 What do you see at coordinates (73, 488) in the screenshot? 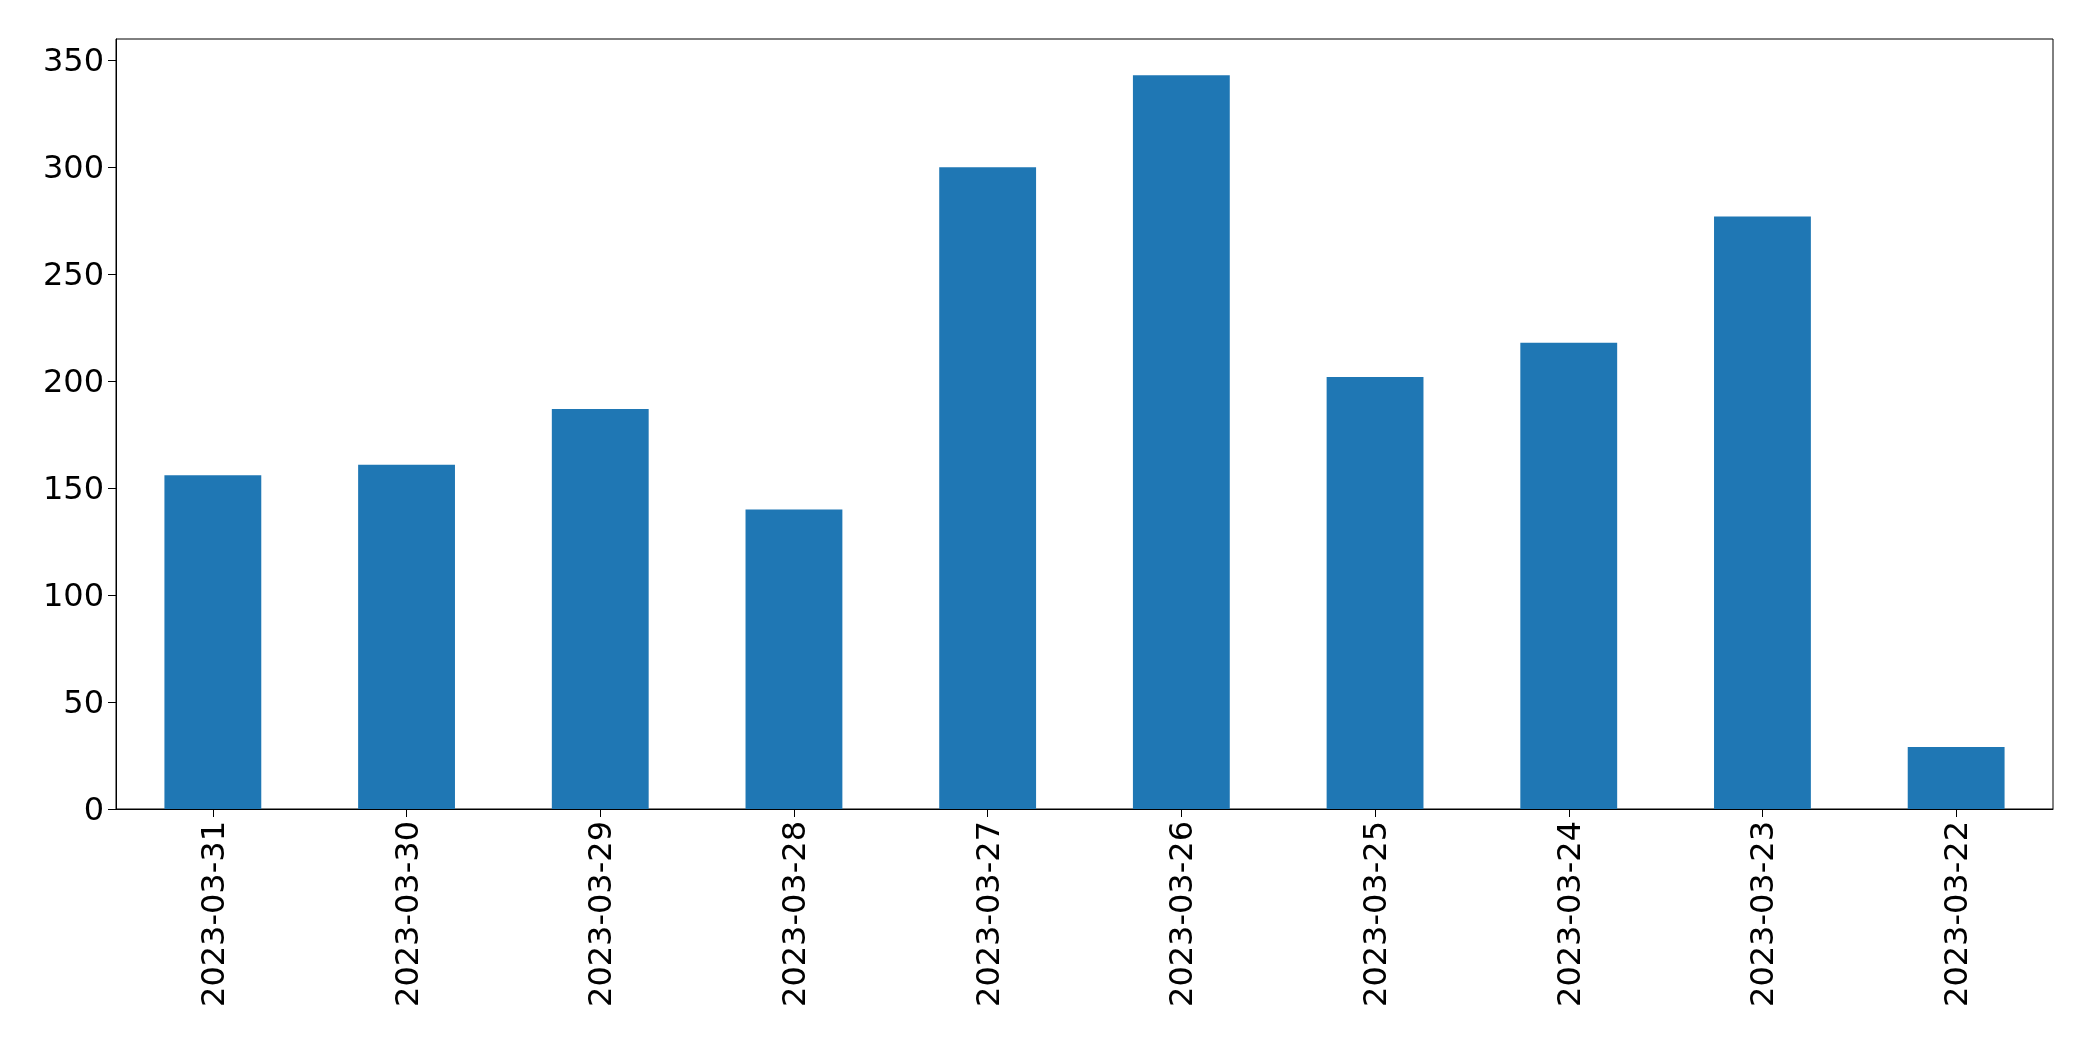
I see `y-tick-label: 150` at bounding box center [73, 488].